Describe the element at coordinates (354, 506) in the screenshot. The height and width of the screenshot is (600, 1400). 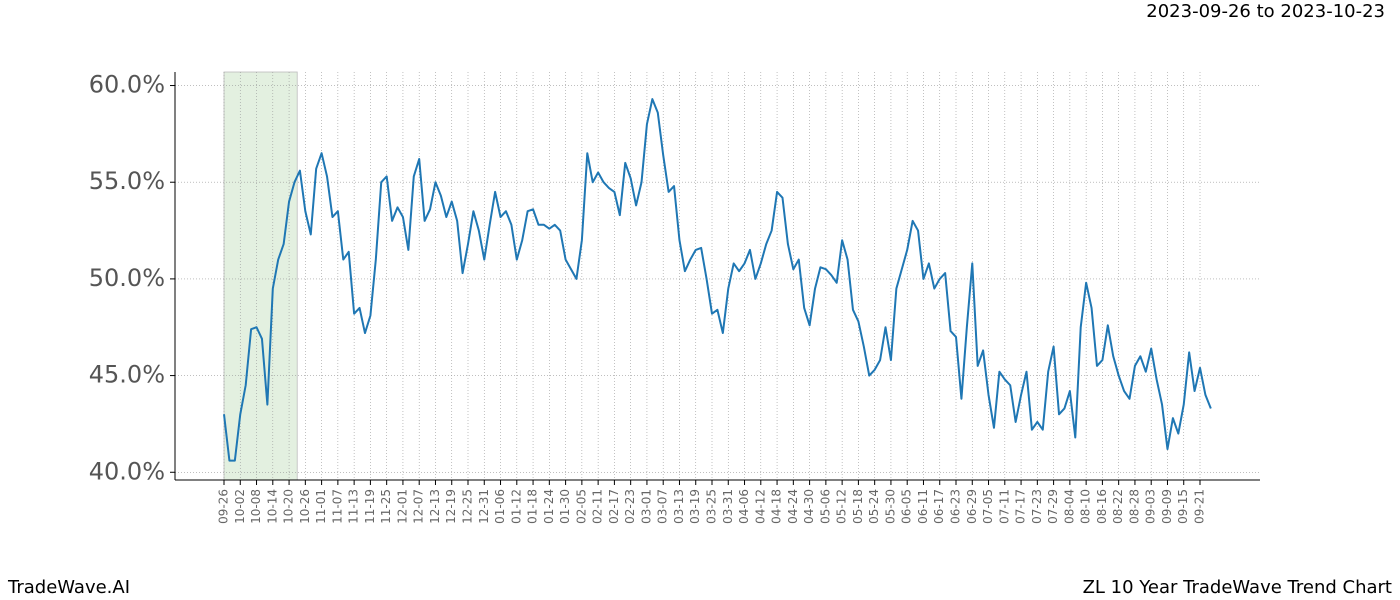
I see `x-tick-label: 11-13` at that location.